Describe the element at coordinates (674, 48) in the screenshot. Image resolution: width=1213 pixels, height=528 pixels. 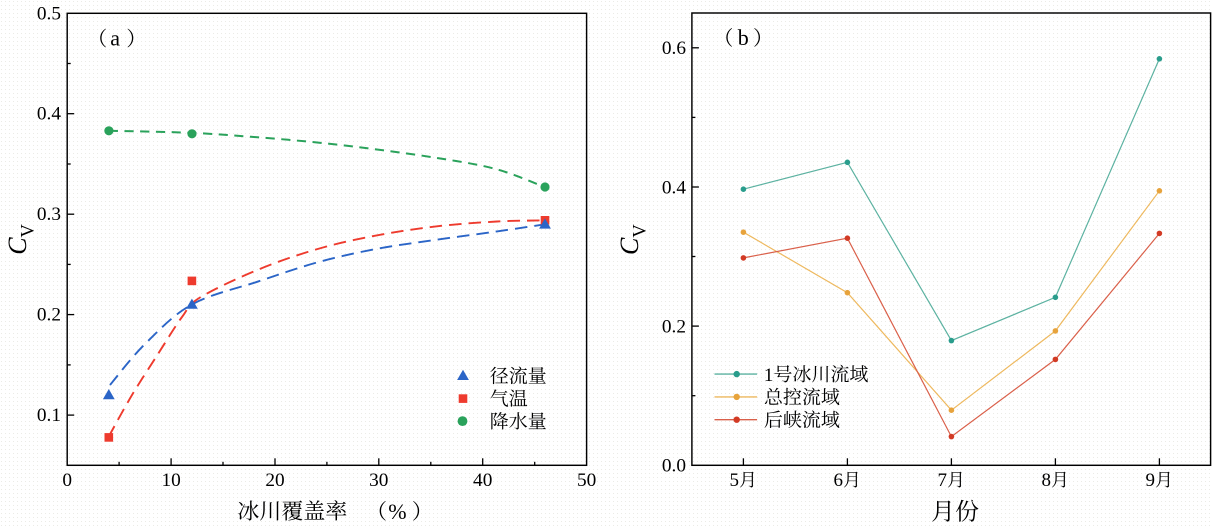
I see `svg-text: 0.6` at that location.